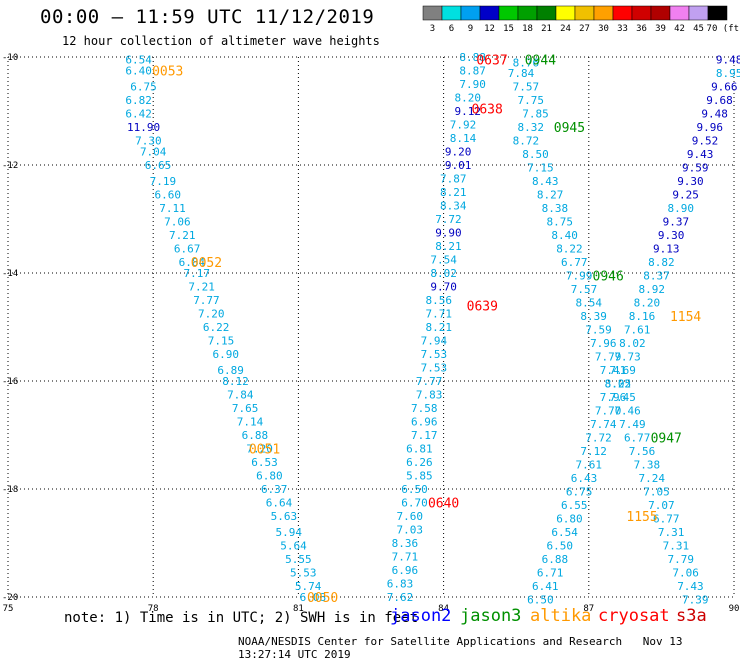 This screenshot has height=661, width=740. I want to click on chart-title: 00:00 — 11:59 UTC 11/12/2019, so click(207, 17).